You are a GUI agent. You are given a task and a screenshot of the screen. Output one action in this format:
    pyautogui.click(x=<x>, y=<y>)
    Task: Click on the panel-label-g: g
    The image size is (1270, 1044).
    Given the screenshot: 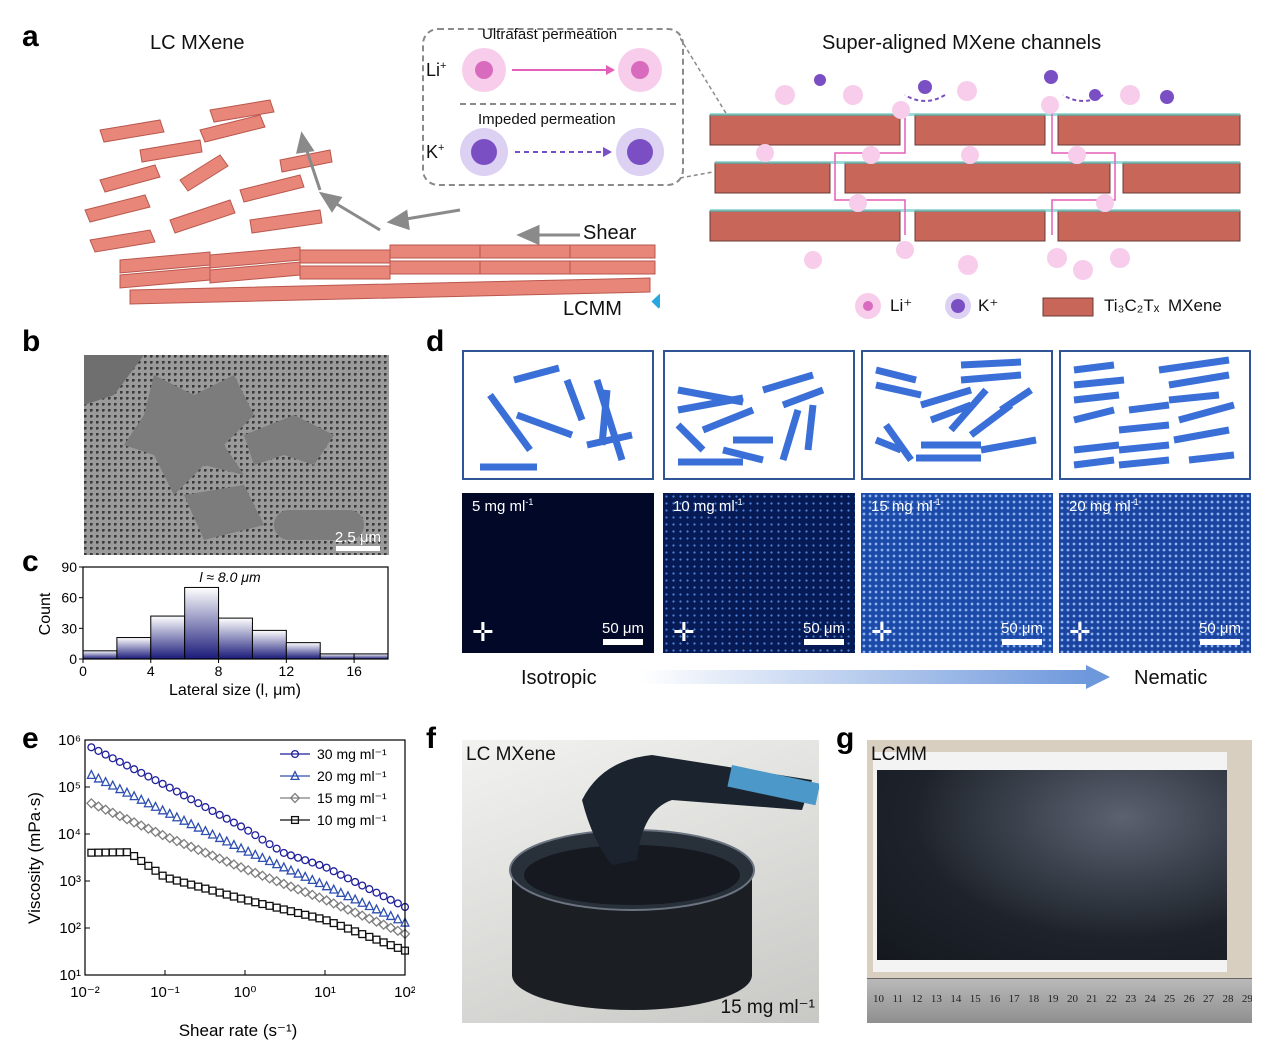 What is the action you would take?
    pyautogui.click(x=845, y=738)
    